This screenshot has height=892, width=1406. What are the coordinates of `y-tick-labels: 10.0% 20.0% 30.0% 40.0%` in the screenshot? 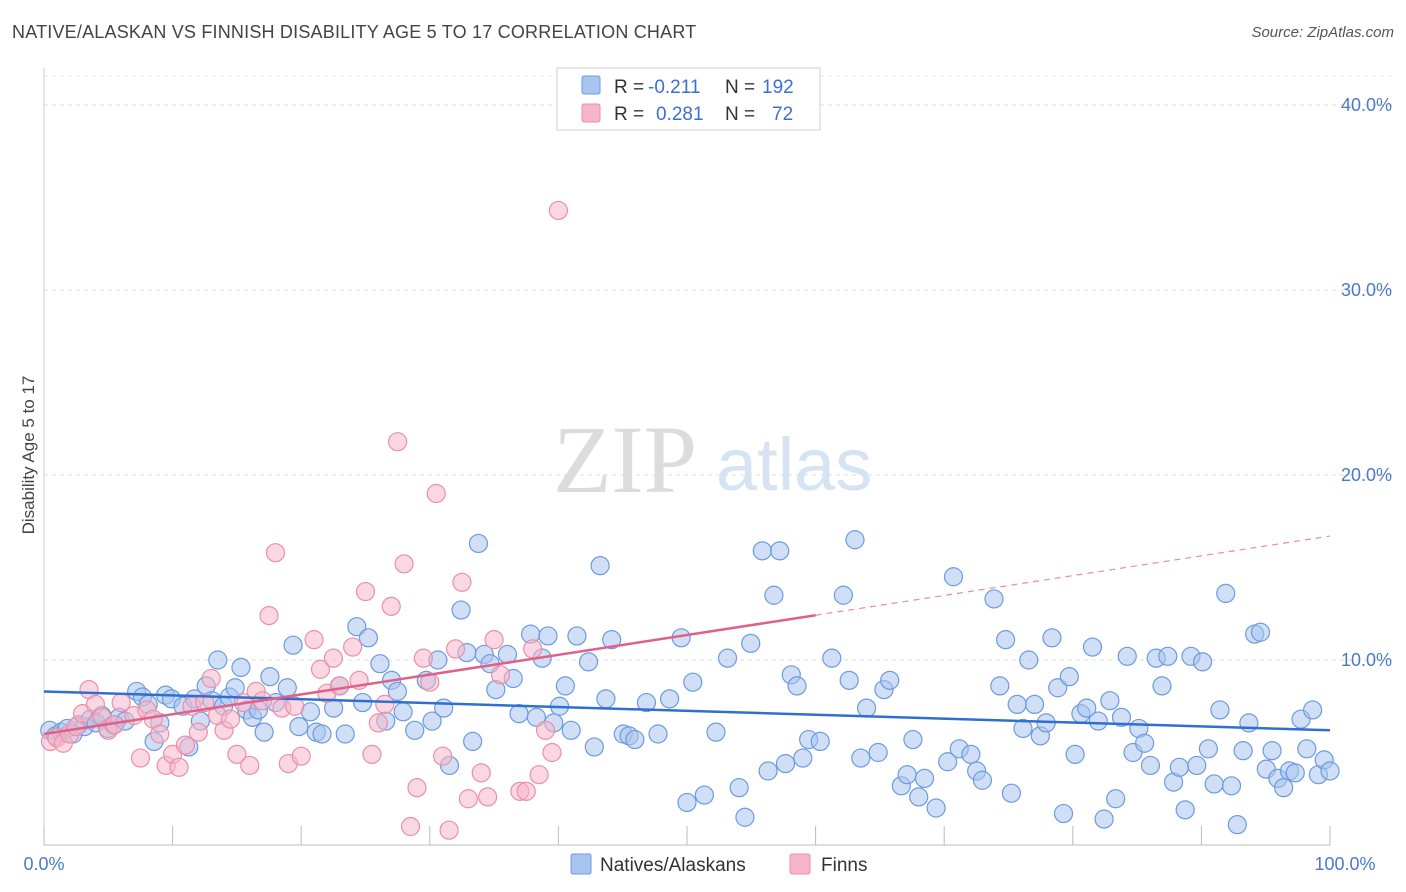 It's located at (1366, 382).